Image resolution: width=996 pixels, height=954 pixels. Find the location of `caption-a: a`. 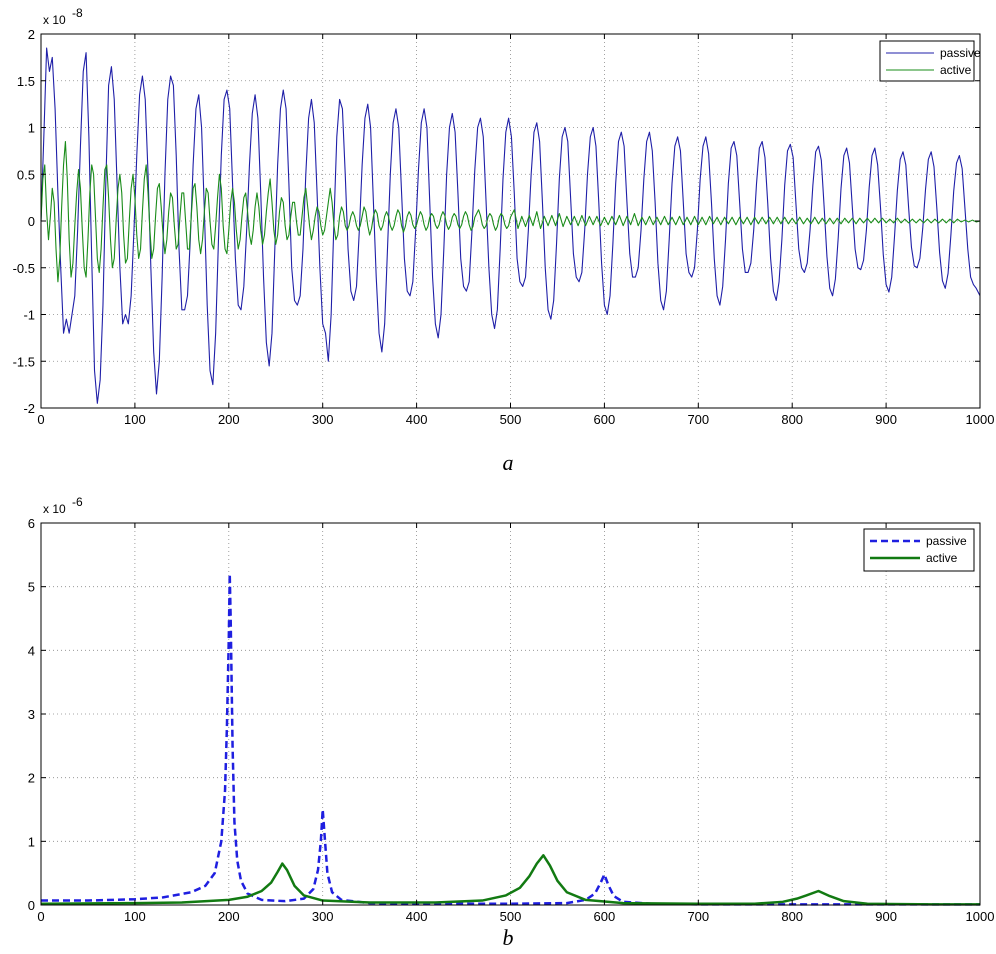

caption-a: a is located at coordinates (508, 462).